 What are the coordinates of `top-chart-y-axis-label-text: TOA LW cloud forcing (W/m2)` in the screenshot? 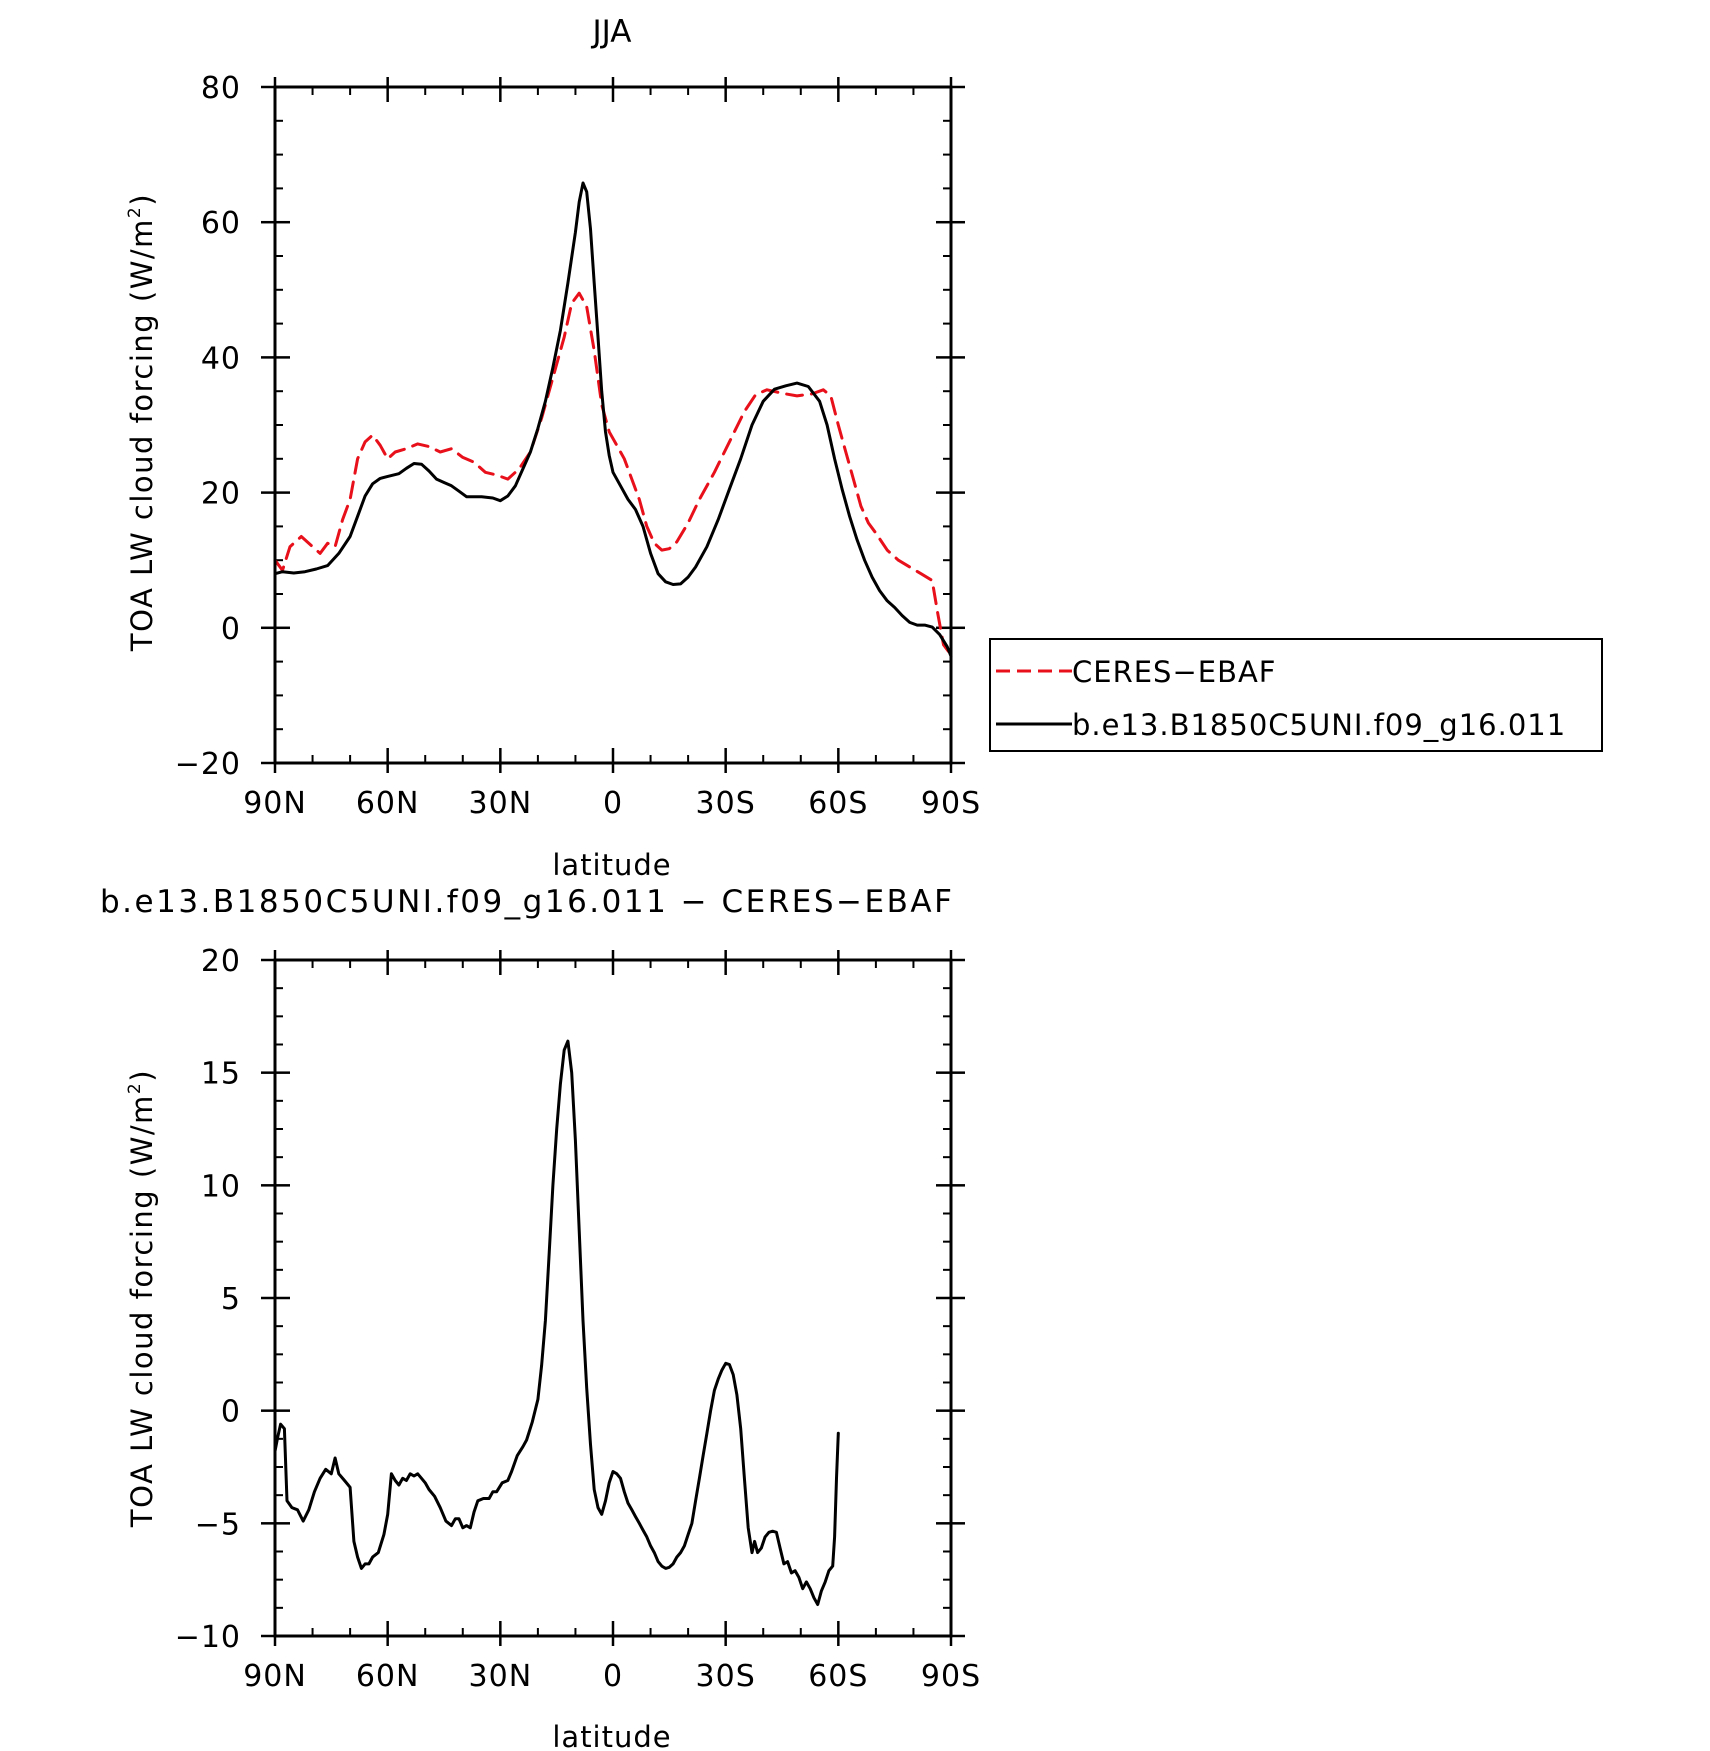 It's located at (142, 422).